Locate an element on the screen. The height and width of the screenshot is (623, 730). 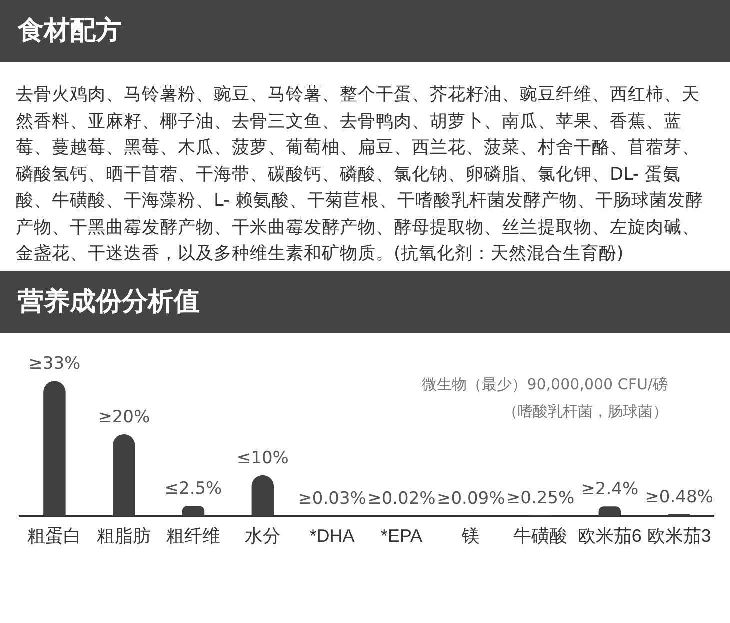
data-label: ≤2.5% is located at coordinates (193, 489).